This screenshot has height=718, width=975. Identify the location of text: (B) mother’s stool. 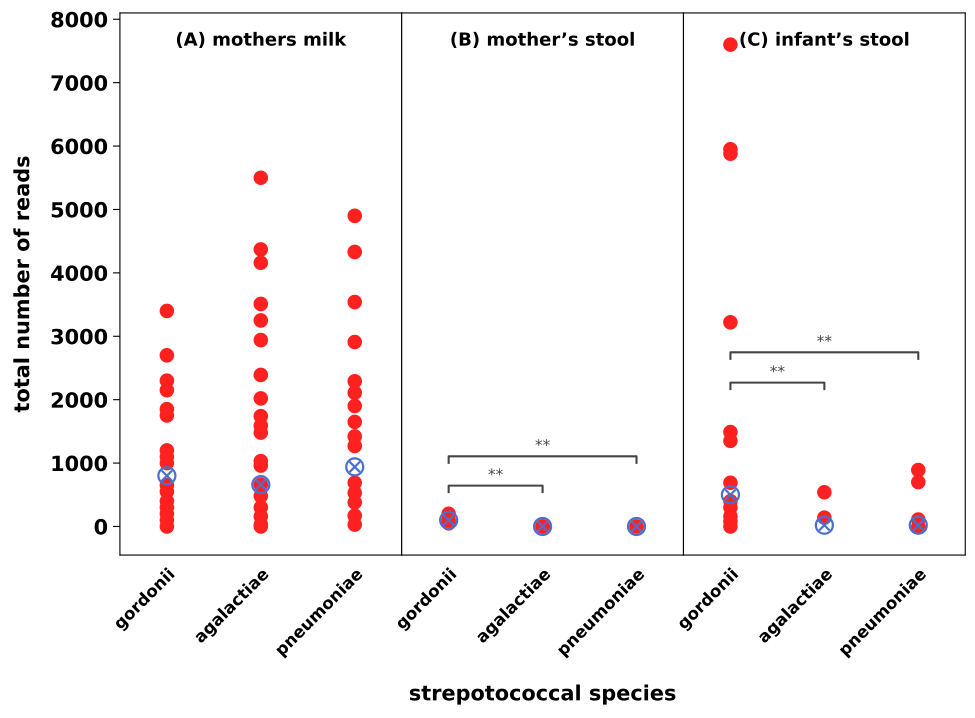
(542, 40).